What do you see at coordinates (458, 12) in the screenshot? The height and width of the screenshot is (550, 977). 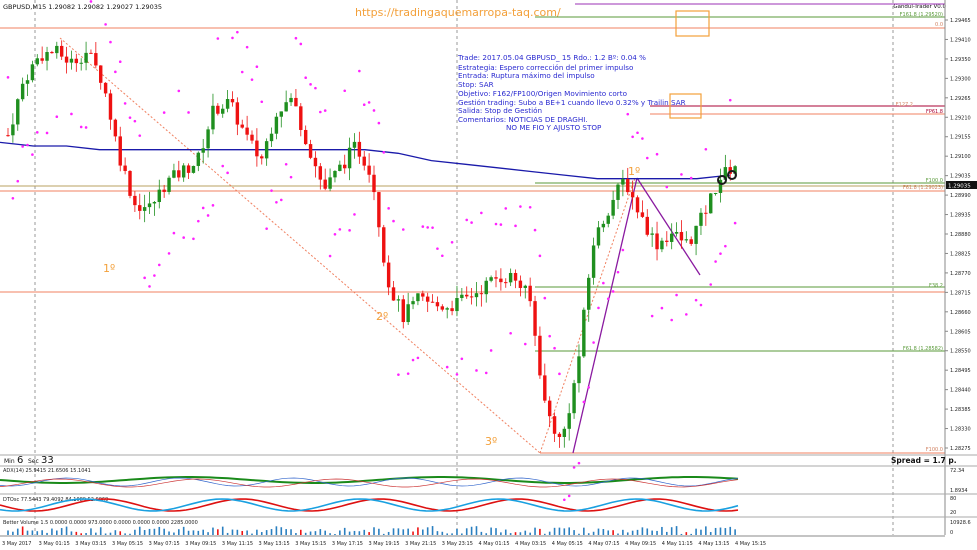 I see `website-link: https://tradingaquemarropa-taq.com/` at bounding box center [458, 12].